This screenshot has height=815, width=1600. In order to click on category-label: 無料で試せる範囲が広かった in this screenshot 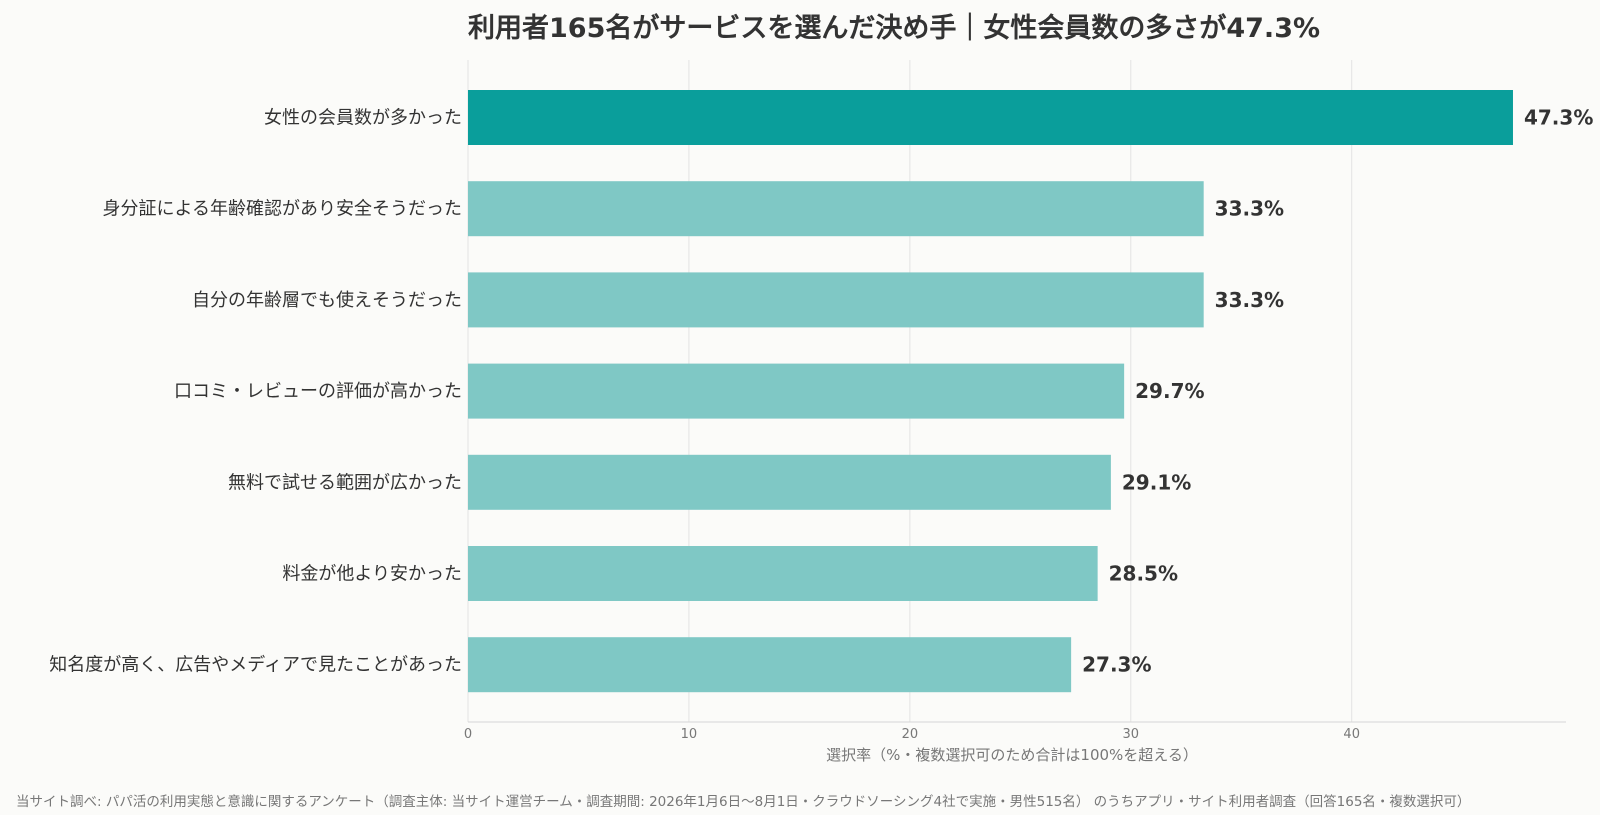, I will do `click(345, 482)`.